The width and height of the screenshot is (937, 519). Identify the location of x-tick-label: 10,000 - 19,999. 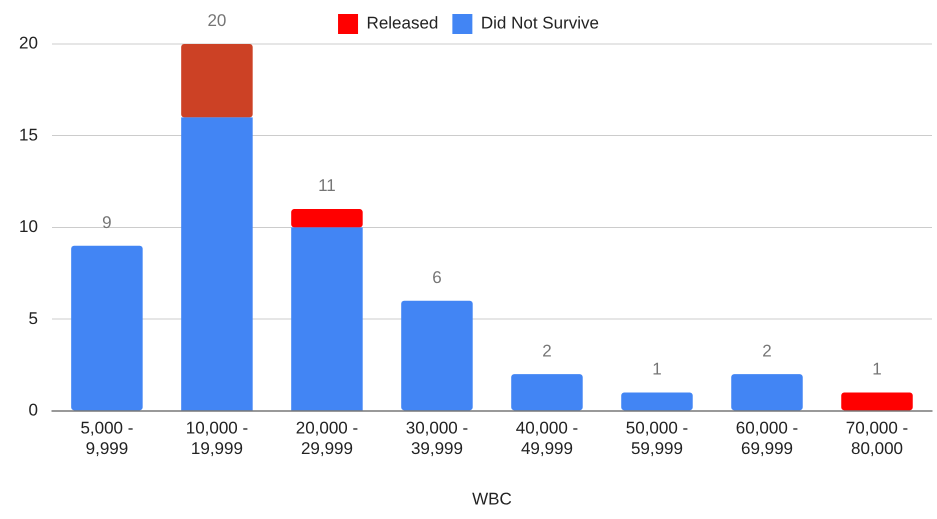
(217, 438).